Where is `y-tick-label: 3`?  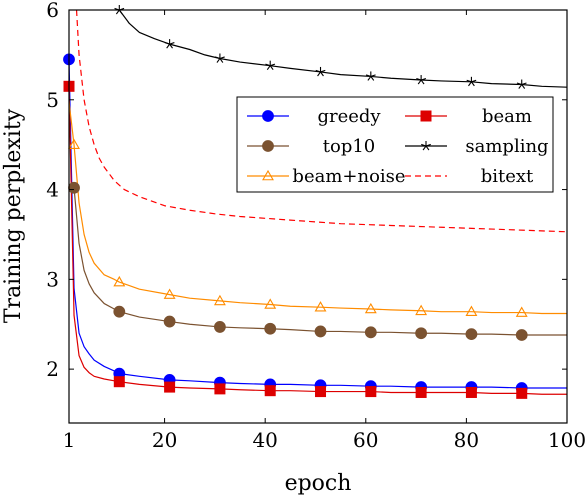
y-tick-label: 3 is located at coordinates (52, 279).